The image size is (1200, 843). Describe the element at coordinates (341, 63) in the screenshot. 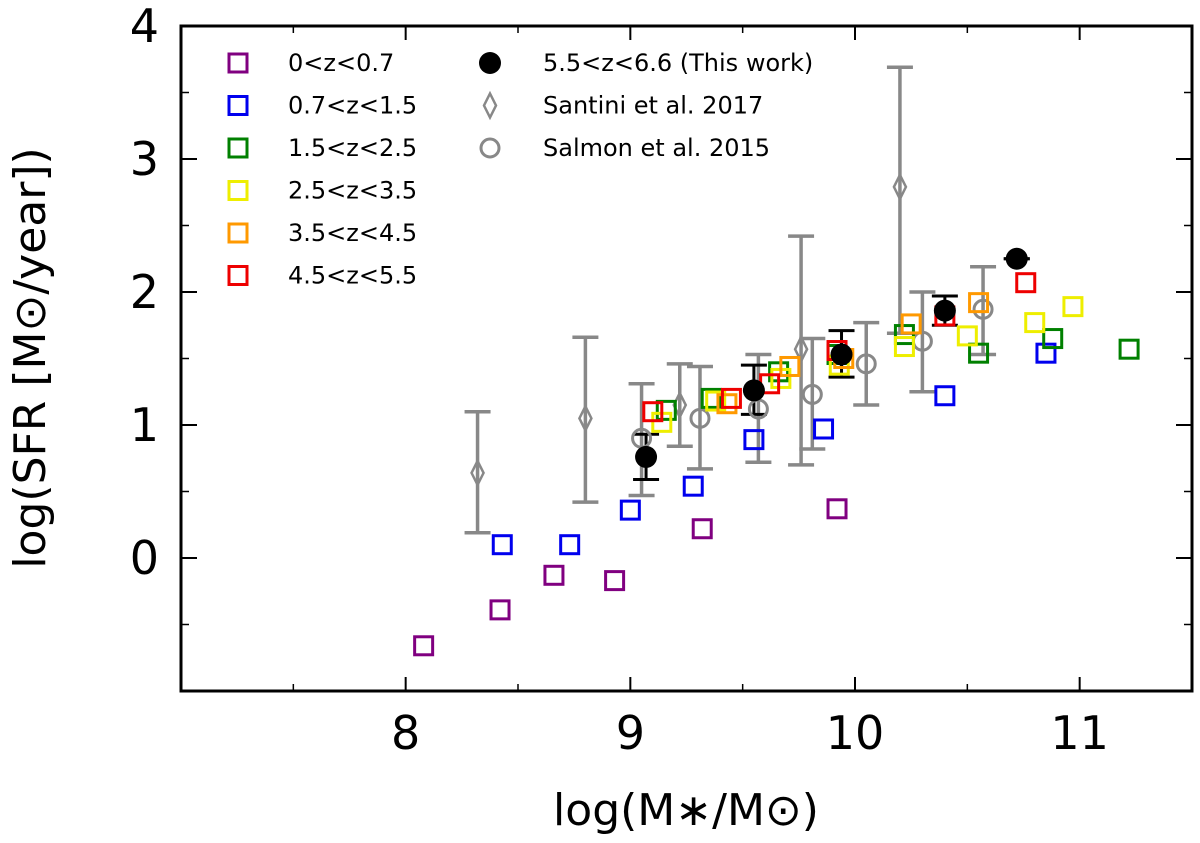

I see `legend-label: 0<z<0.7` at that location.